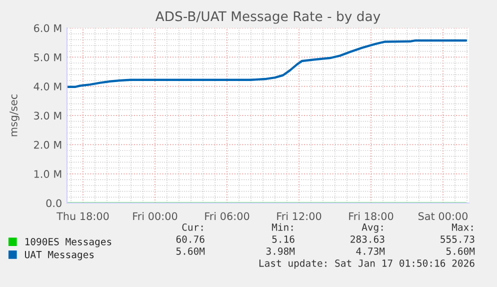 This screenshot has height=287, width=497. I want to click on chart-title: ADS-B/UAT Message Rate - by day, so click(267, 17).